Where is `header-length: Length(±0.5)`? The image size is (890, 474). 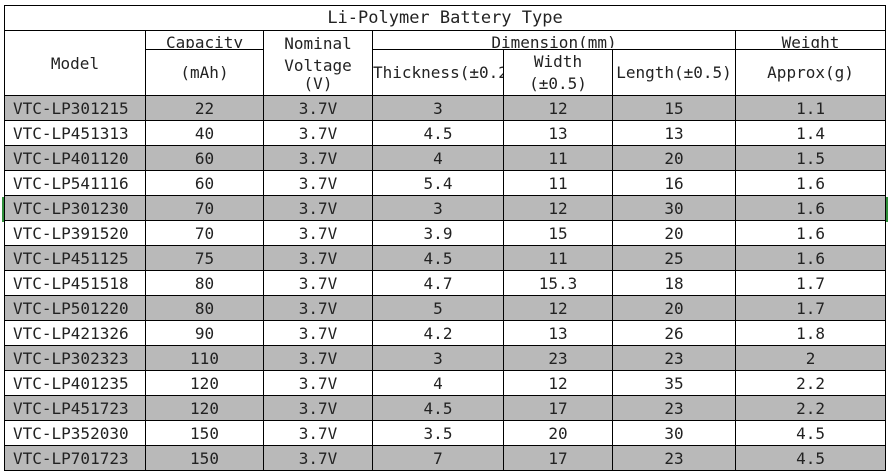
header-length: Length(±0.5) is located at coordinates (674, 72).